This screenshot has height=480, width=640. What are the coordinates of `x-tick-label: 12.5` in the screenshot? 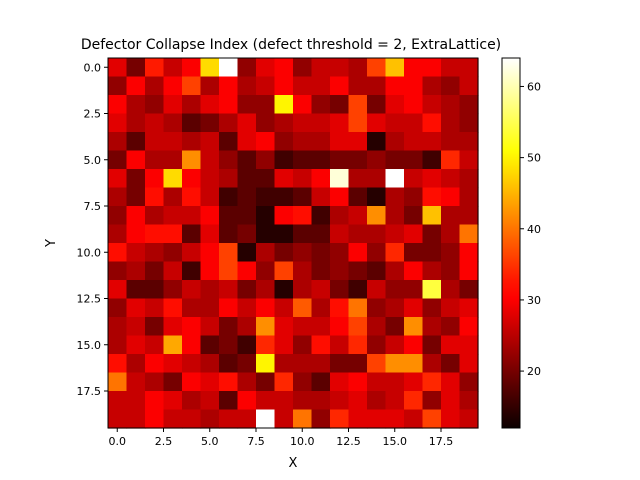 It's located at (348, 441).